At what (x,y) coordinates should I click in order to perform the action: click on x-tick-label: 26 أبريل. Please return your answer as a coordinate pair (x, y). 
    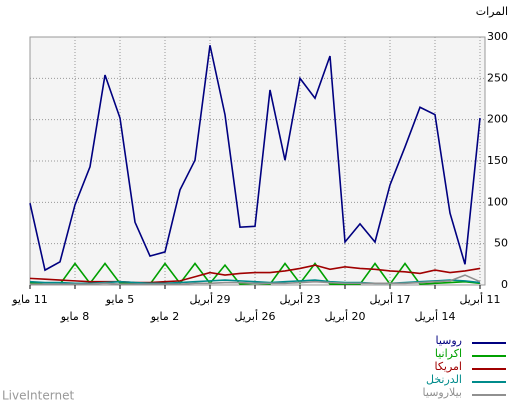
    Looking at the image, I should click on (254, 316).